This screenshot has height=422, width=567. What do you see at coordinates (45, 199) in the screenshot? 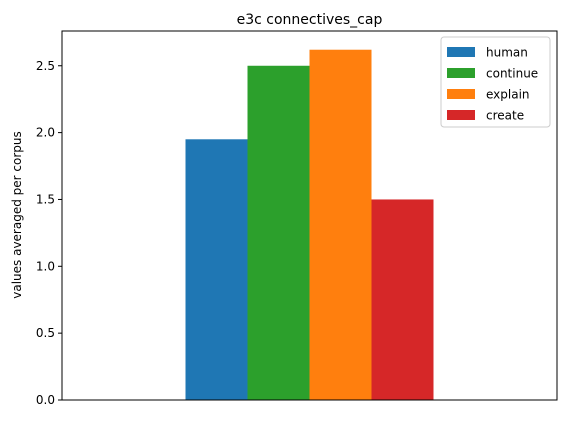
I see `y-tick-label: 1.5` at bounding box center [45, 199].